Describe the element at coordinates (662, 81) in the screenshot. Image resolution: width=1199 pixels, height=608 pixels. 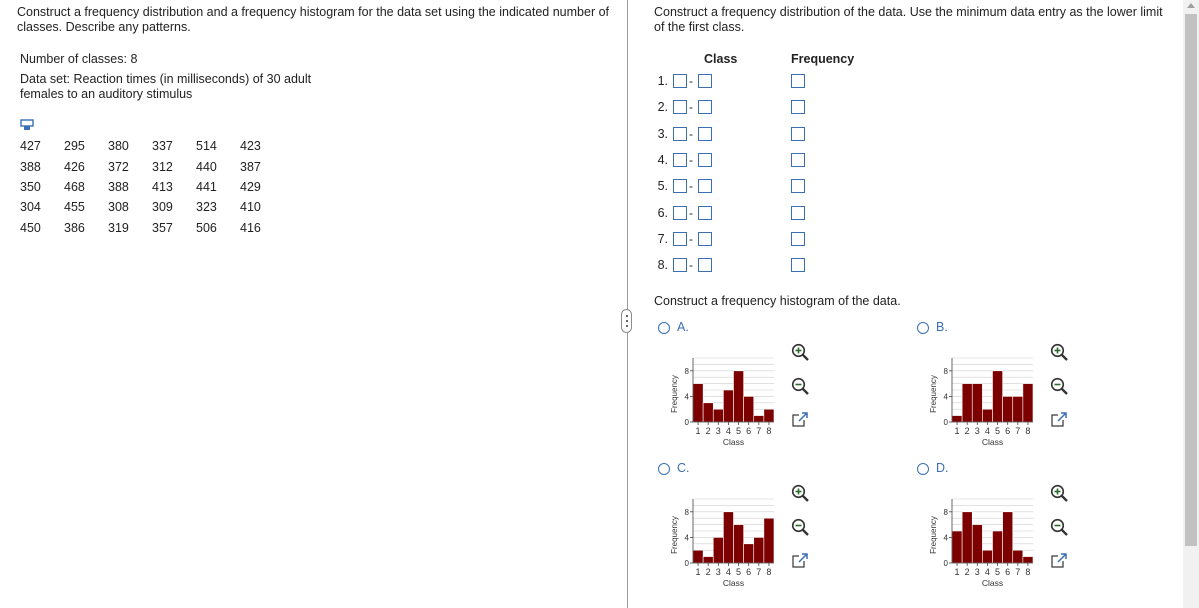
I see `class-row-number: 1.` at that location.